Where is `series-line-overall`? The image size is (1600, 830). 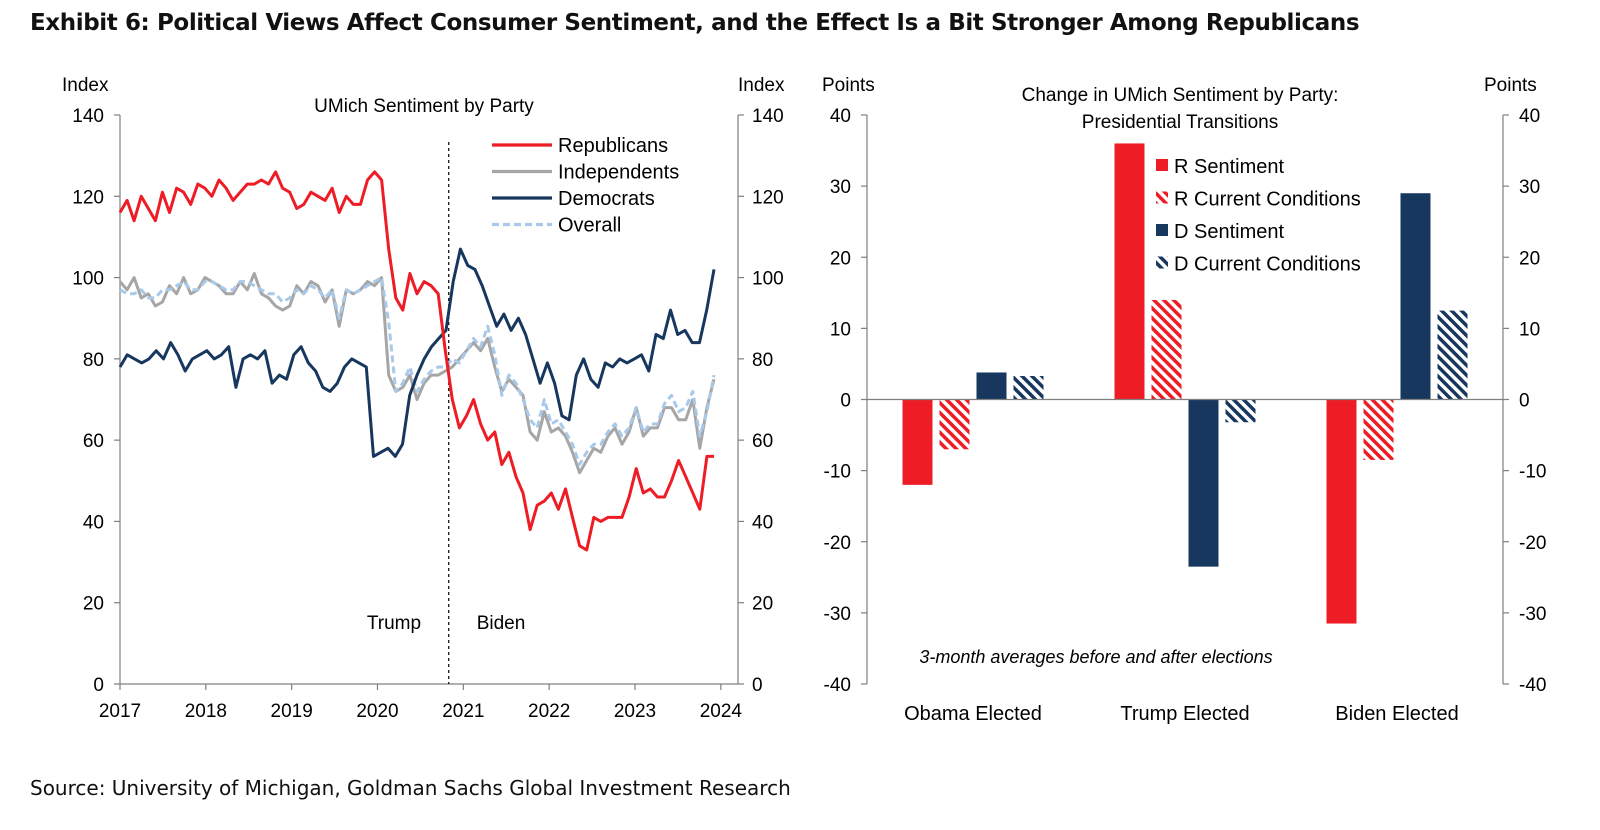
series-line-overall is located at coordinates (417, 371).